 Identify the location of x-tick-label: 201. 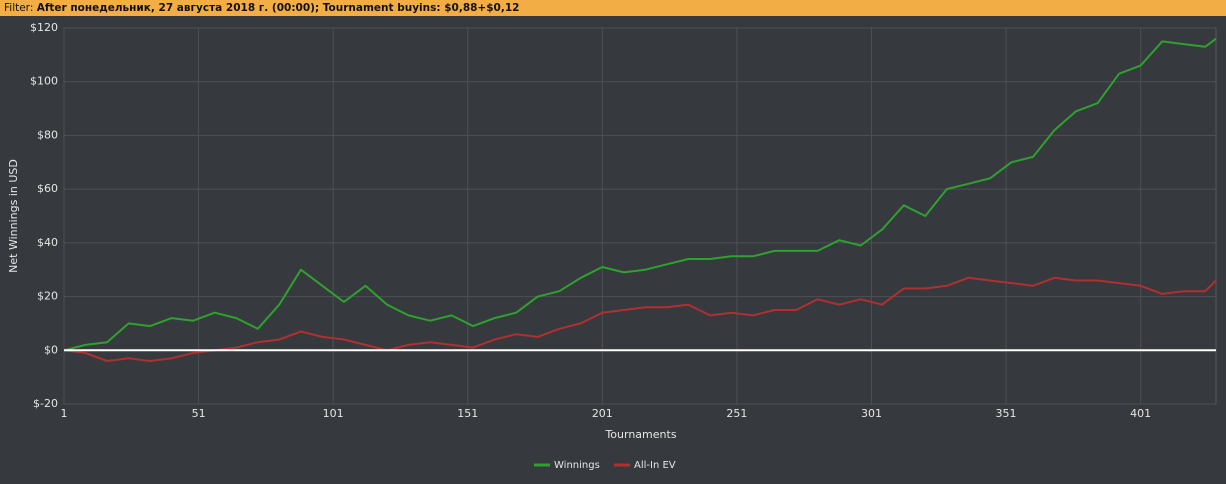
(602, 413).